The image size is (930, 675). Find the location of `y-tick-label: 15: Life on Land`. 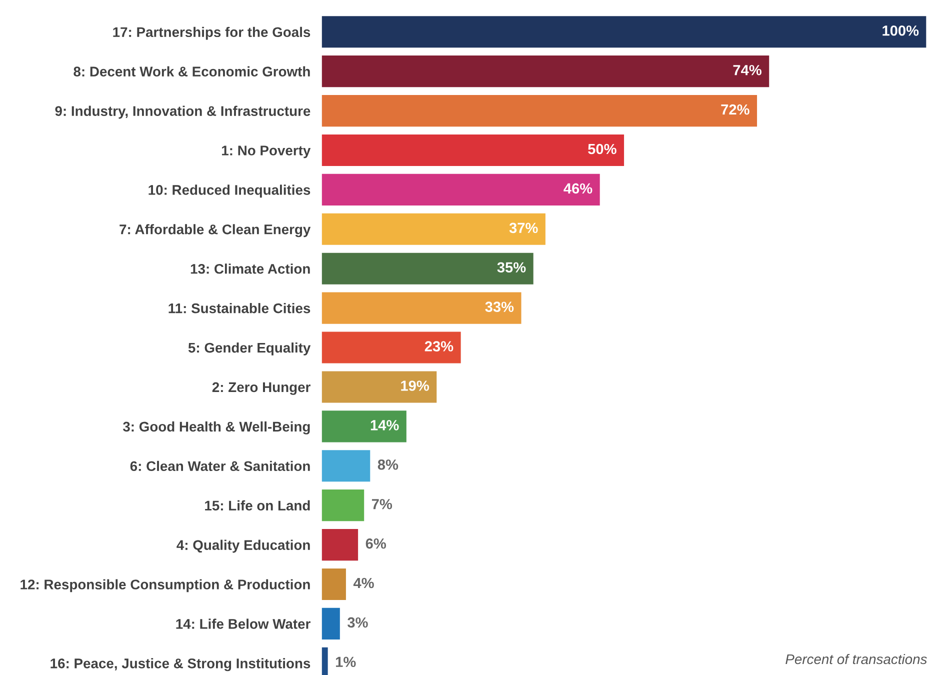

y-tick-label: 15: Life on Land is located at coordinates (257, 505).